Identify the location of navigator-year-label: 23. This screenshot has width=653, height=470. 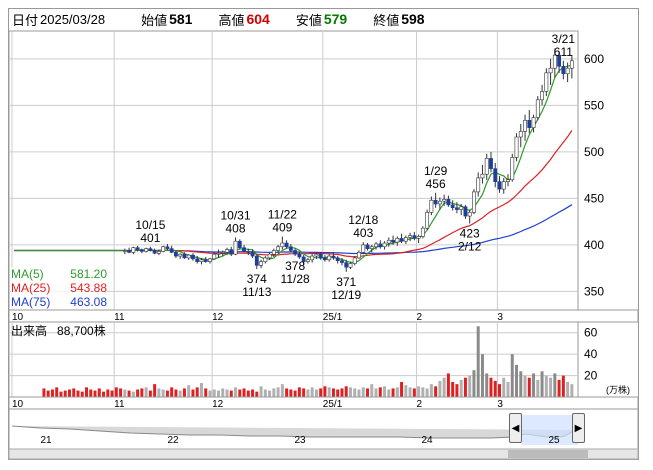
(300, 440).